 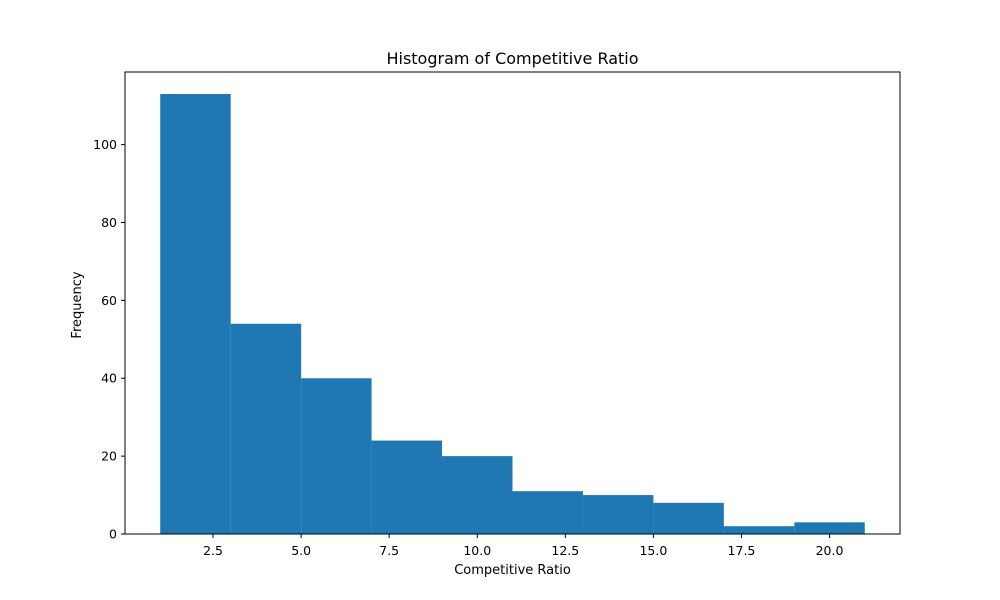 I want to click on y-tick-label: 40, so click(x=109, y=378).